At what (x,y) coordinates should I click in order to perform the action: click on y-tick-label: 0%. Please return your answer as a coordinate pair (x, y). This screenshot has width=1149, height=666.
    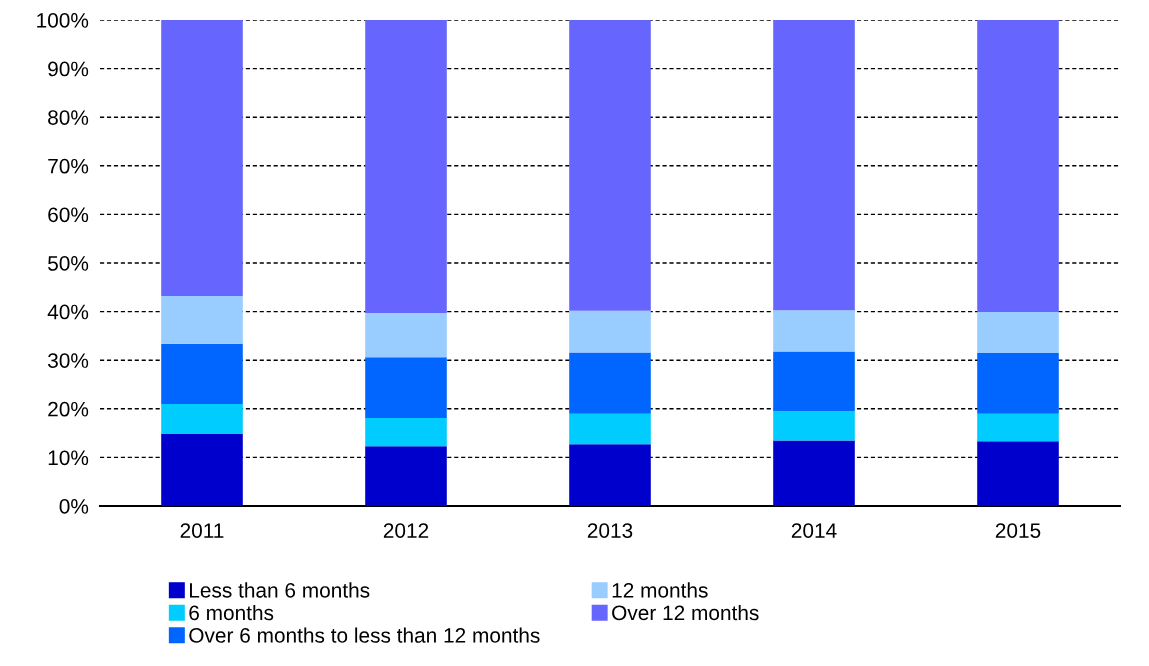
    Looking at the image, I should click on (74, 506).